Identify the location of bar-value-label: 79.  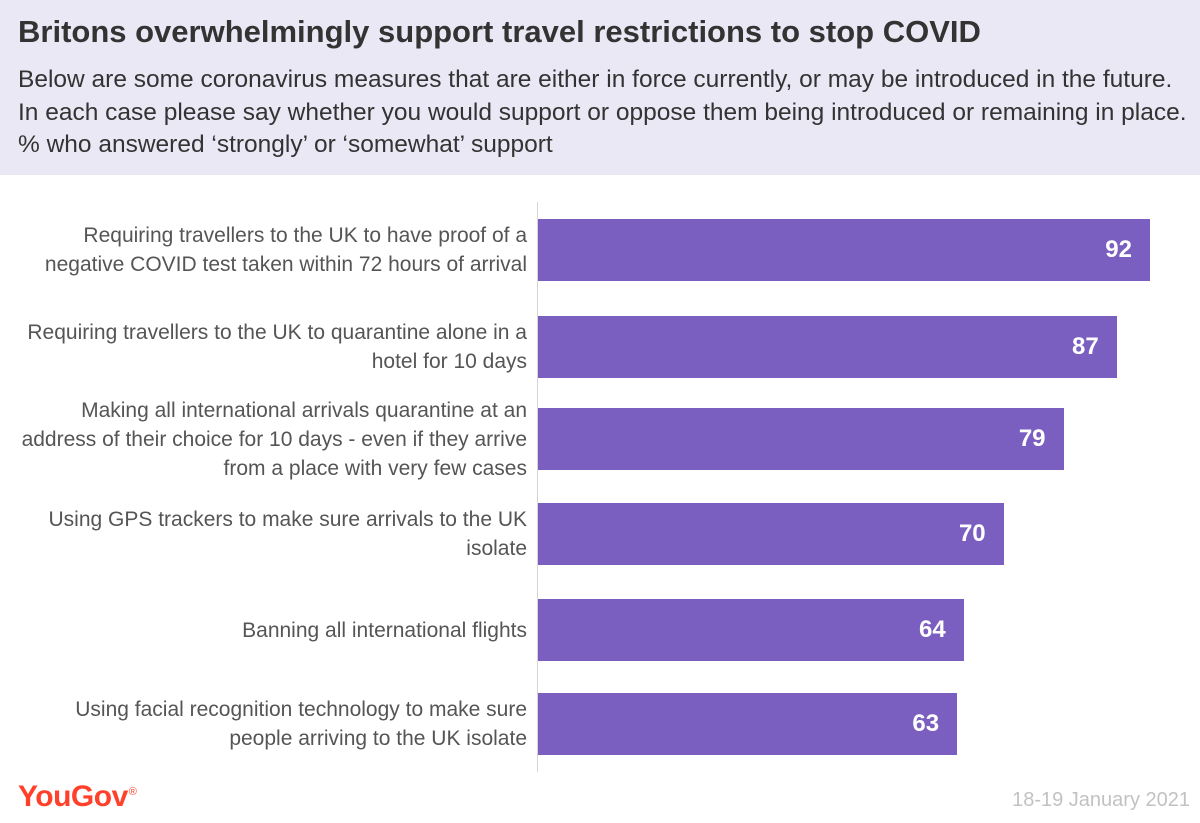
(1032, 438).